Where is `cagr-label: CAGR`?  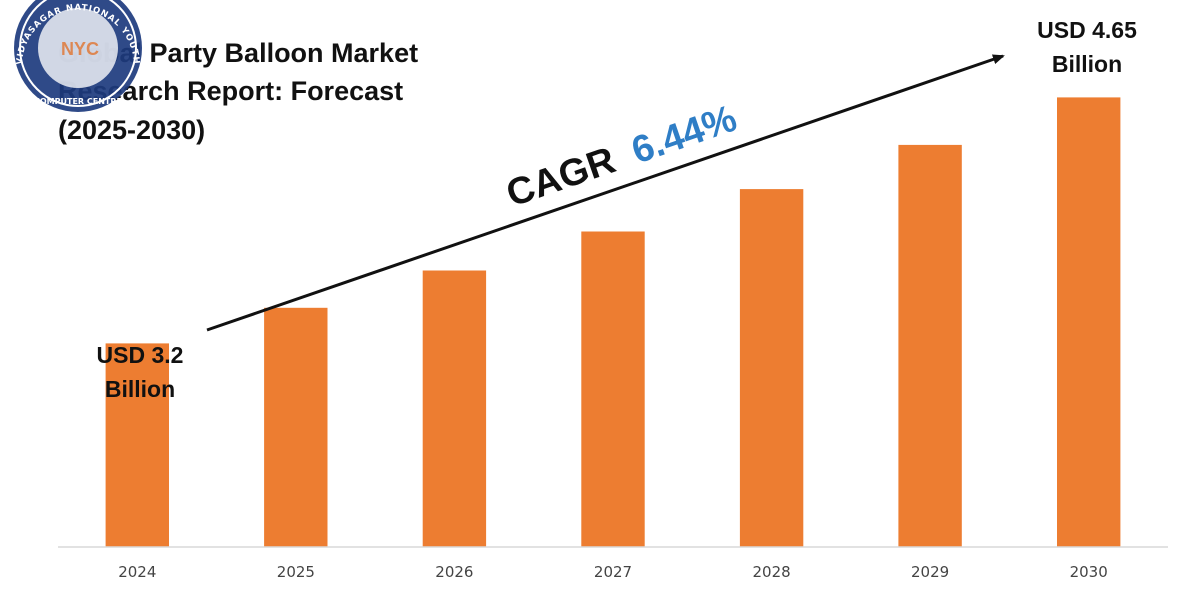 cagr-label: CAGR is located at coordinates (560, 177).